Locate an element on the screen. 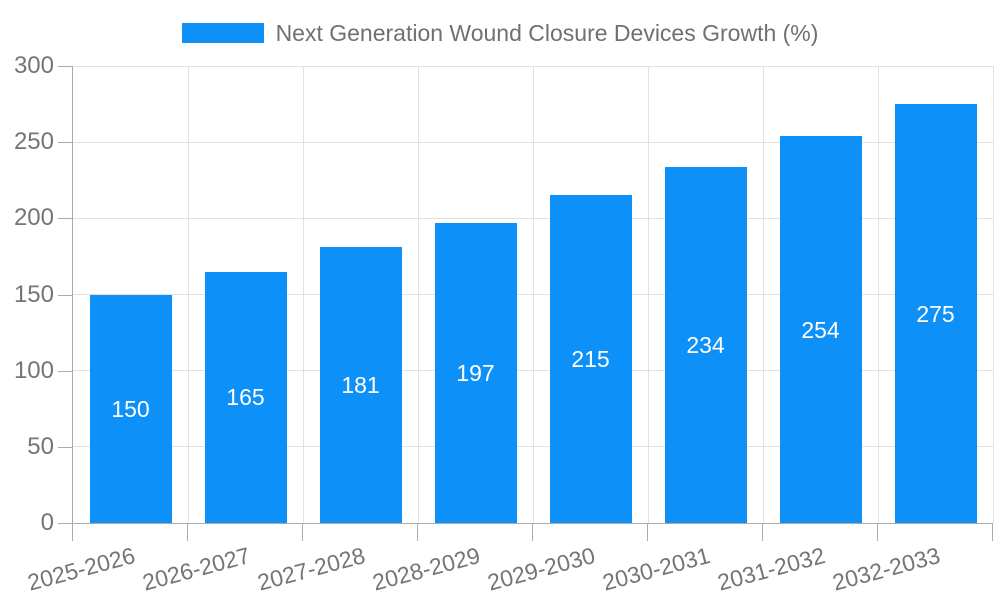 Image resolution: width=1000 pixels, height=600 pixels. bar-value-label: 215 is located at coordinates (590, 359).